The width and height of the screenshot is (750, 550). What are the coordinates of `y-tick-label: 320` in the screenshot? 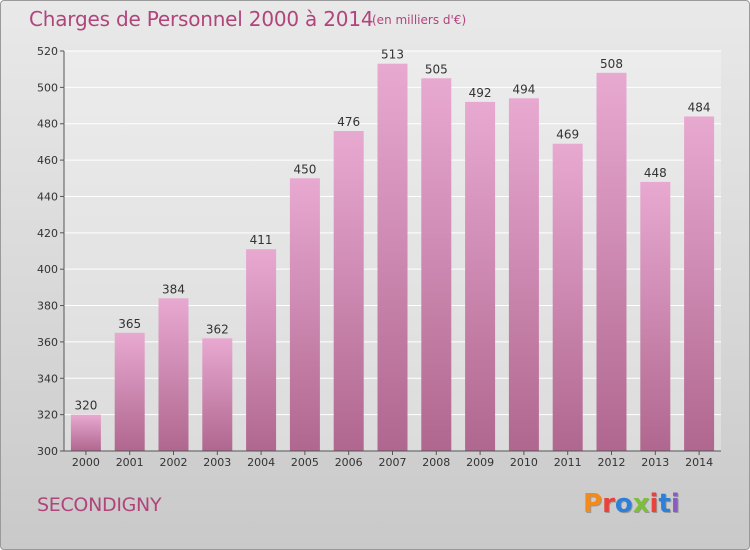 It's located at (47, 415).